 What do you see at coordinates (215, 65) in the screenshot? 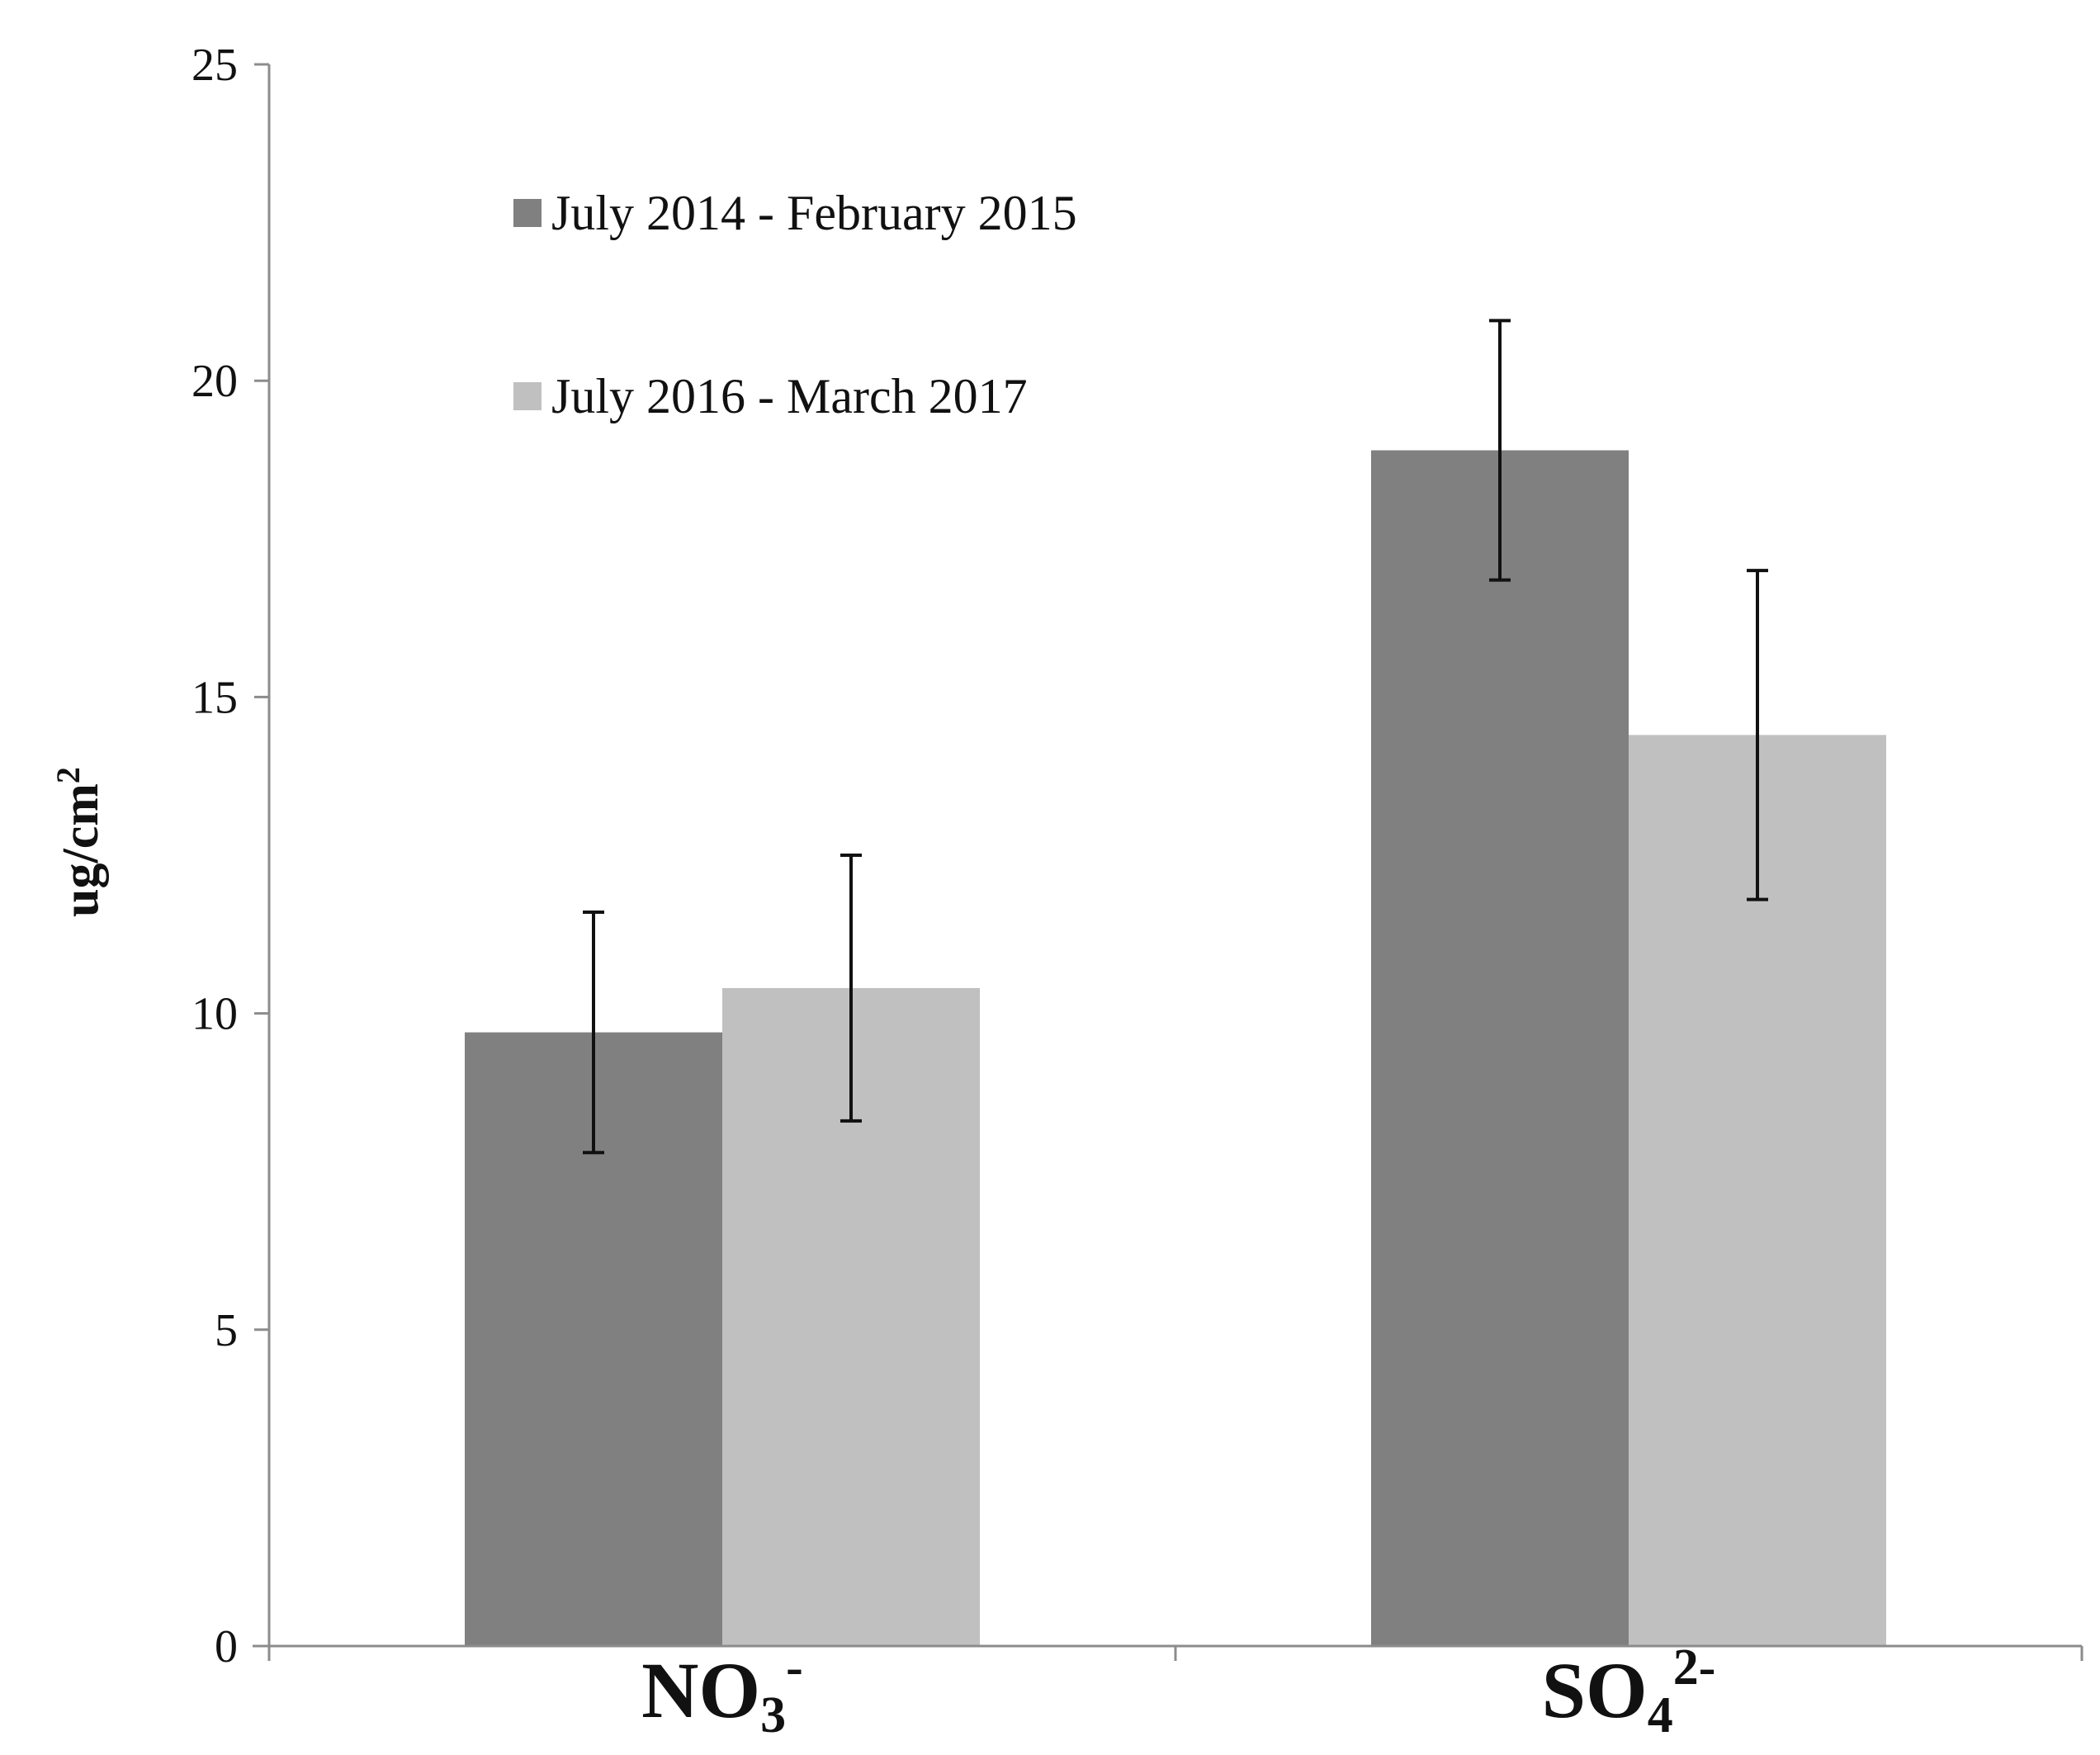
I see `y-tick-label-5: 25` at bounding box center [215, 65].